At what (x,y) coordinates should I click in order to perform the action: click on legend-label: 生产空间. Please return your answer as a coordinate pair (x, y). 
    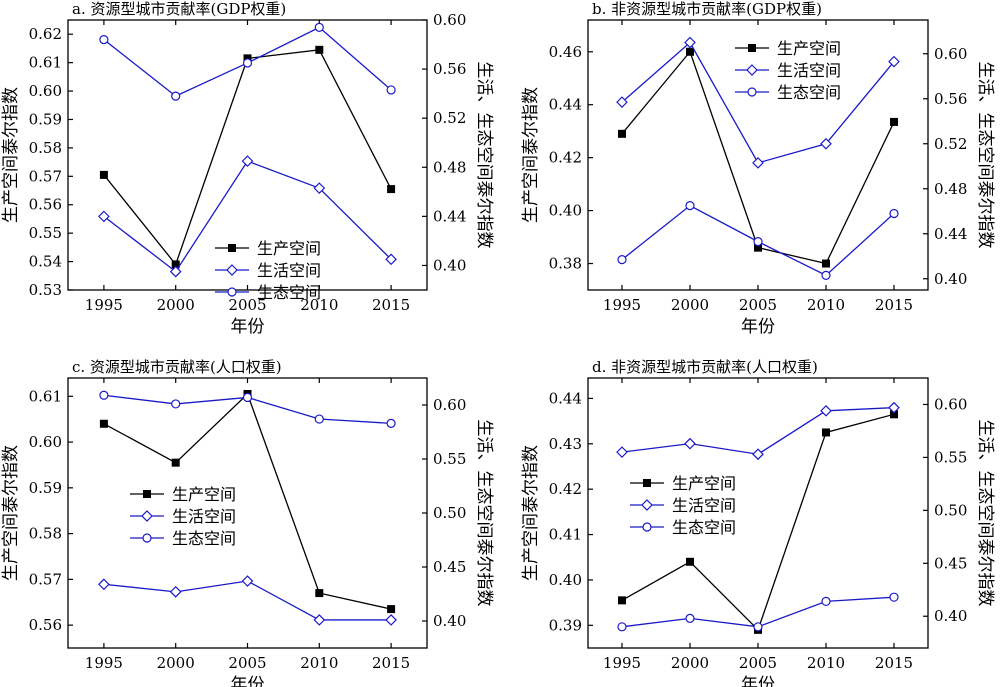
    Looking at the image, I should click on (704, 483).